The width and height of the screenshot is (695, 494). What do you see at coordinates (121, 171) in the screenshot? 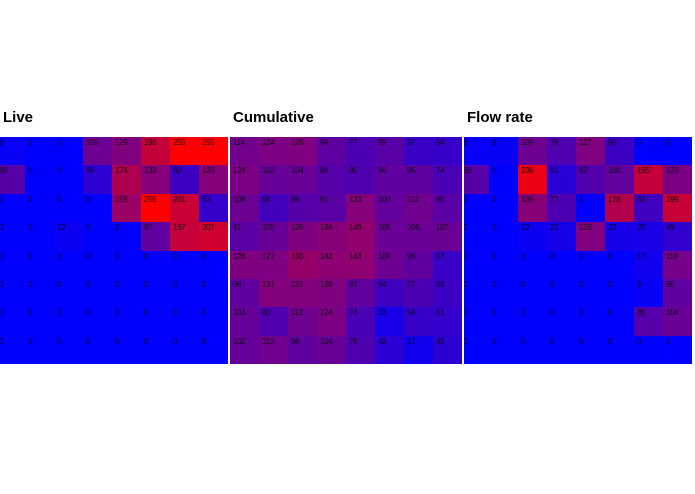
I see `cell-value-label: 174` at bounding box center [121, 171].